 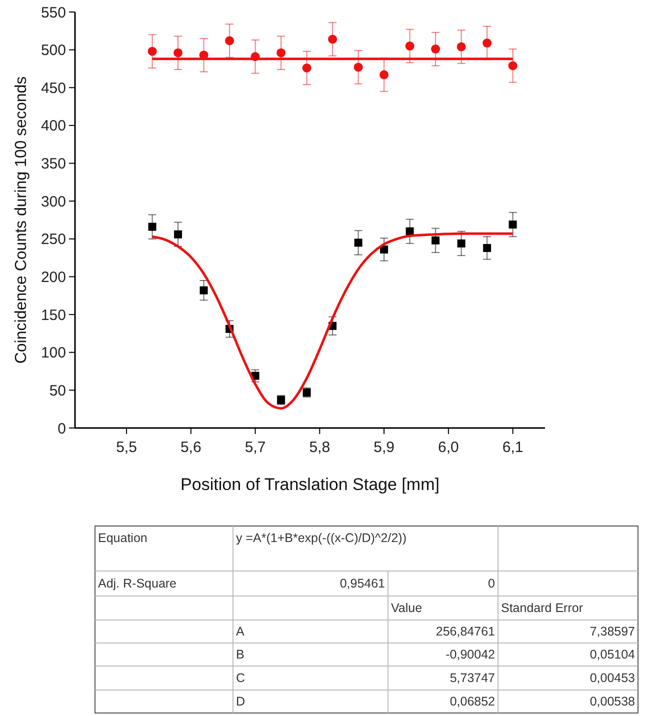 What do you see at coordinates (53, 277) in the screenshot?
I see `y-tick-label: 200` at bounding box center [53, 277].